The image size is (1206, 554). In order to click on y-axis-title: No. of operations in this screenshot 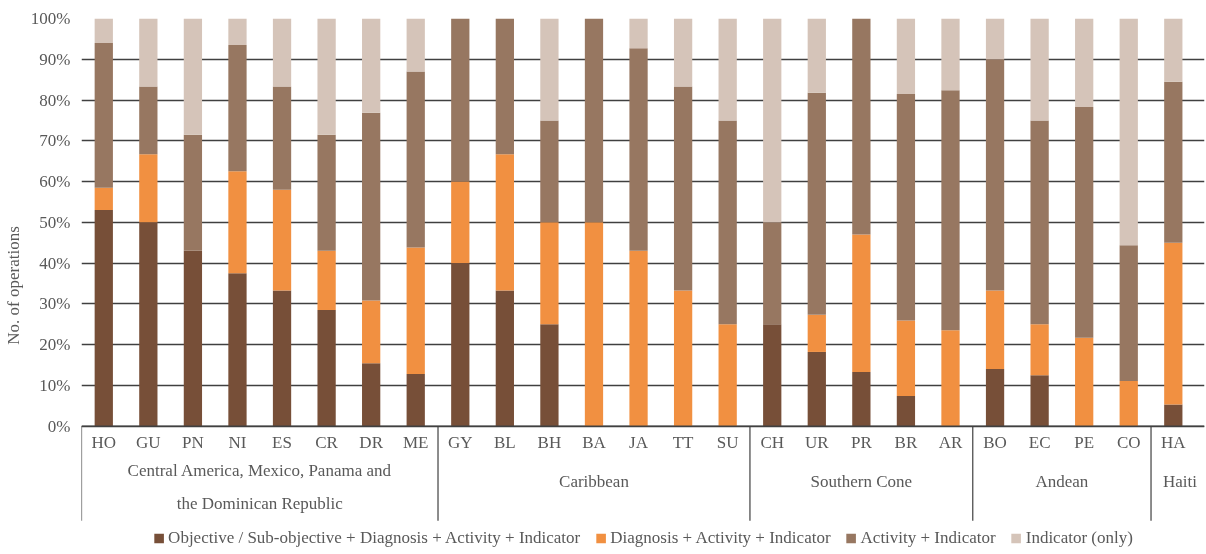, I will do `click(13, 285)`.